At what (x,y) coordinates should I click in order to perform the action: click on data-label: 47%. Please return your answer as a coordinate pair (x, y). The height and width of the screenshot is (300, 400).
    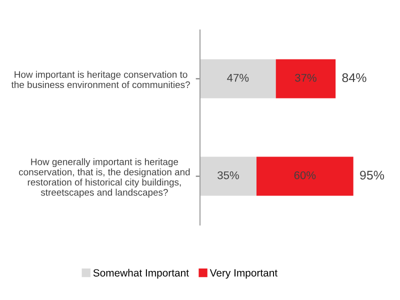
    Looking at the image, I should click on (238, 78).